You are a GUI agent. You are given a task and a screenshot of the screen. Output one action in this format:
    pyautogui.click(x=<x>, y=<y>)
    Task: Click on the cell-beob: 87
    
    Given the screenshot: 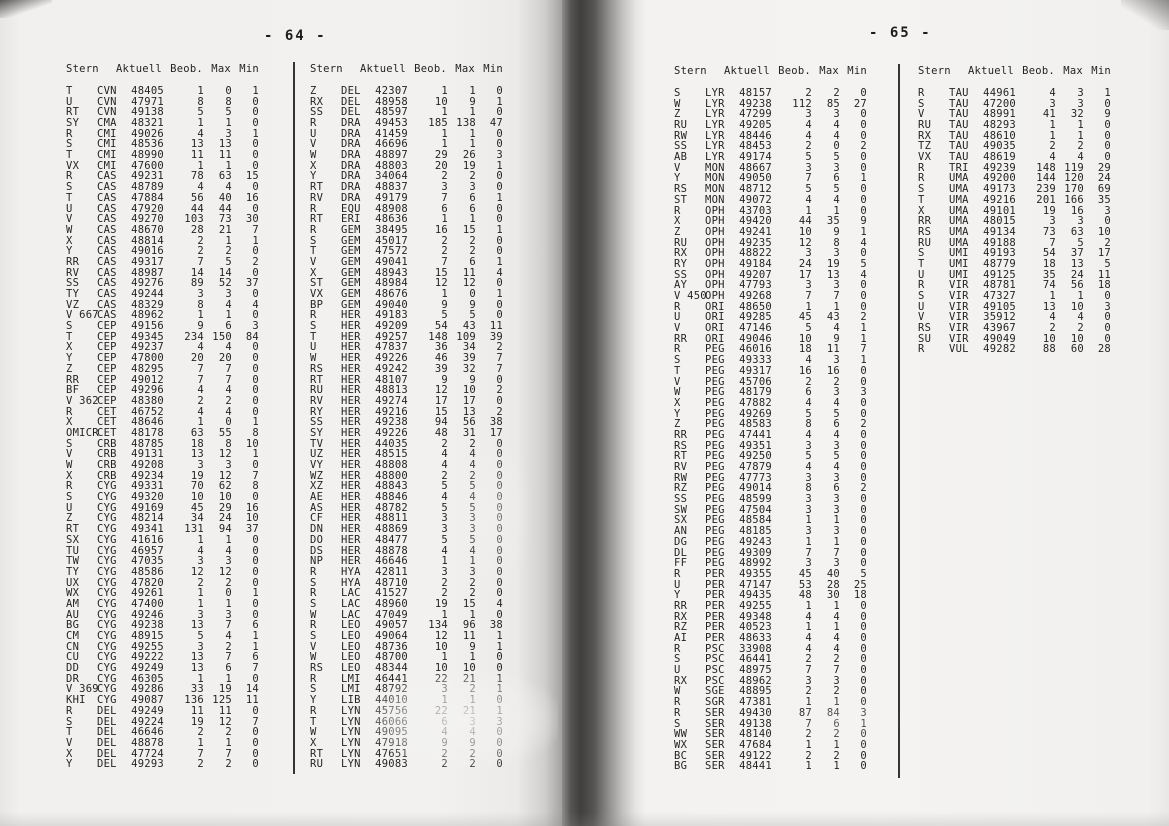 What is the action you would take?
    pyautogui.click(x=805, y=712)
    